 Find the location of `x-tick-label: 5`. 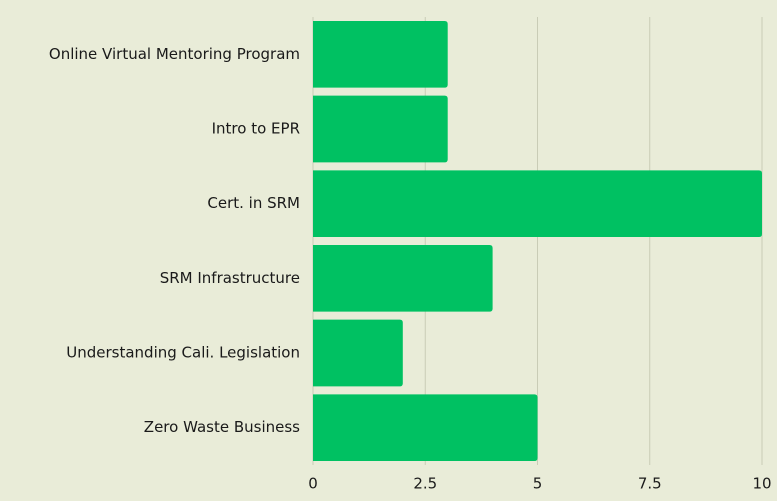

x-tick-label: 5 is located at coordinates (538, 484).